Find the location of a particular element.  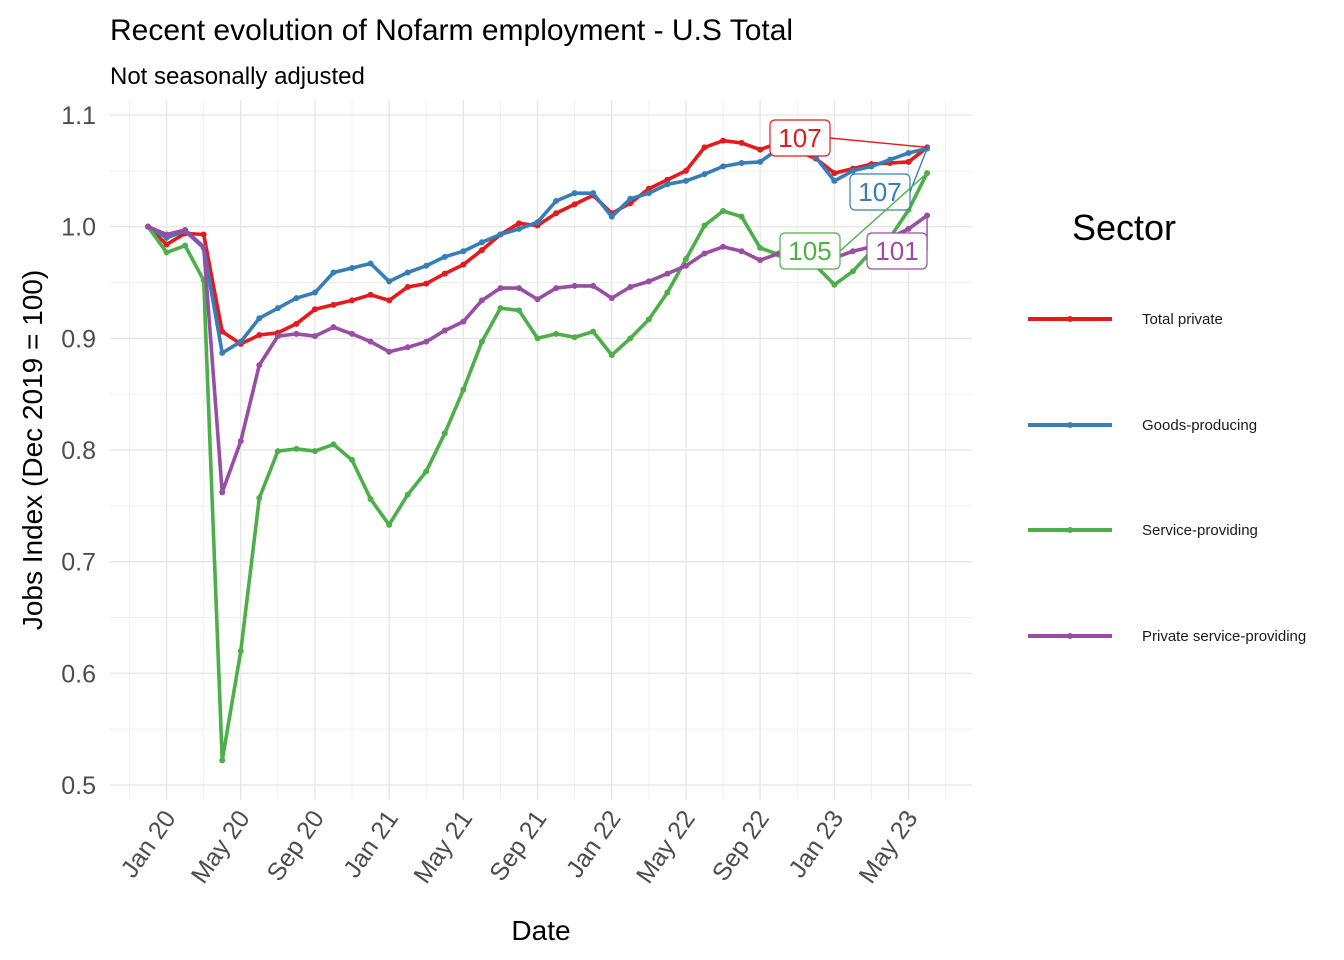

y-axis-ticks: 0.5 0.6 0.7 0.8 0.9 1.0 1.1 is located at coordinates (78, 451).